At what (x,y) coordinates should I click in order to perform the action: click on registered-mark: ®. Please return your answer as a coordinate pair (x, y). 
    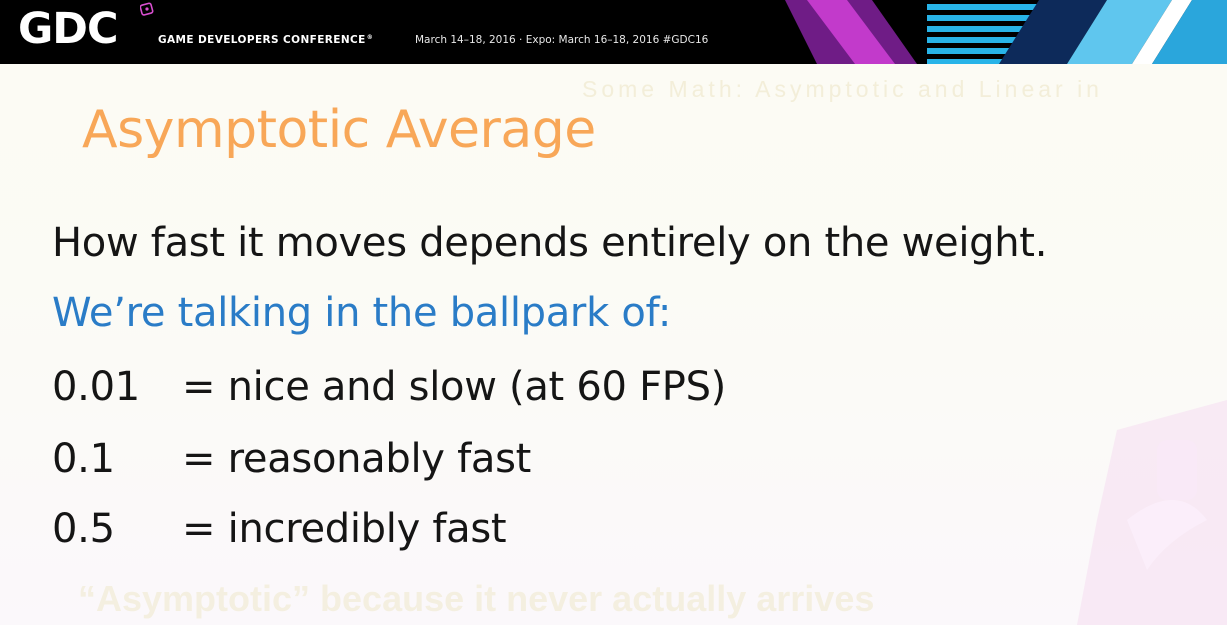
    Looking at the image, I should click on (370, 37).